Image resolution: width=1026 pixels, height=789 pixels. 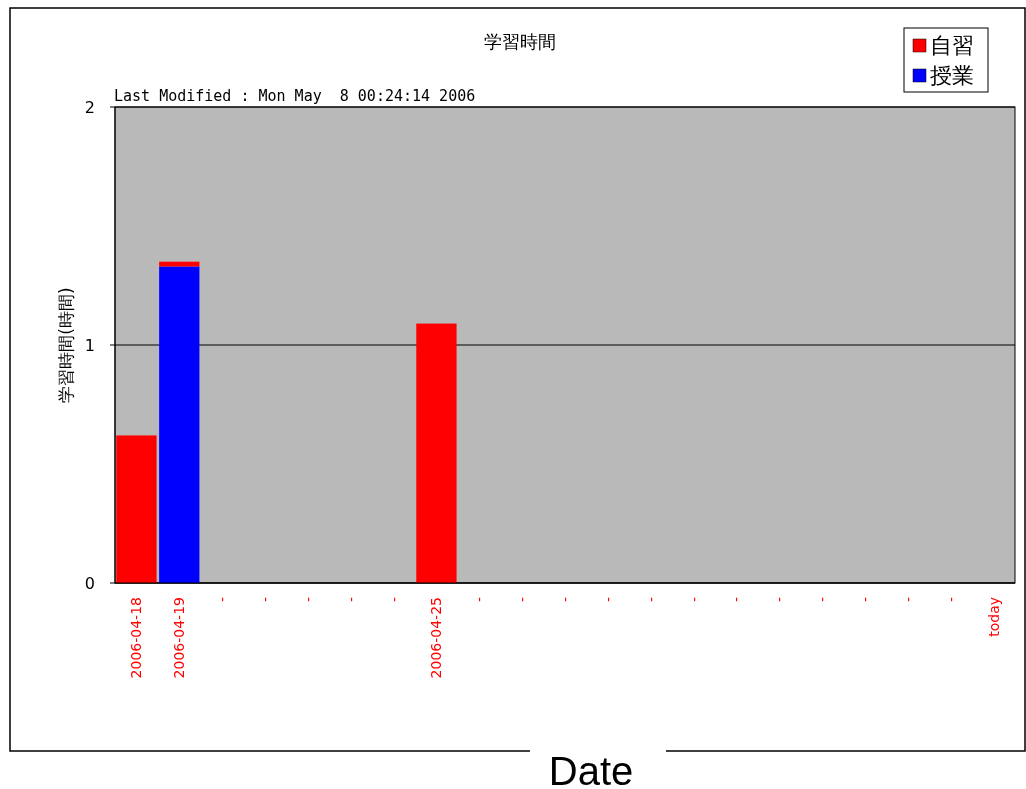 What do you see at coordinates (295, 96) in the screenshot?
I see `text: Last Modified : Mon May 8 00:24:14 2006` at bounding box center [295, 96].